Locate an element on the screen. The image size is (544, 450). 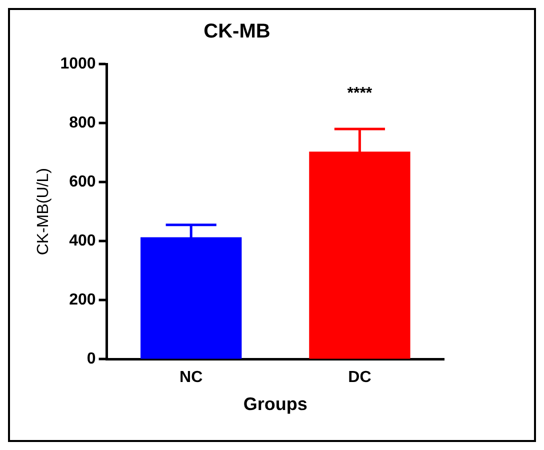
y-axis-title: CK-MB(U/L) is located at coordinates (43, 212).